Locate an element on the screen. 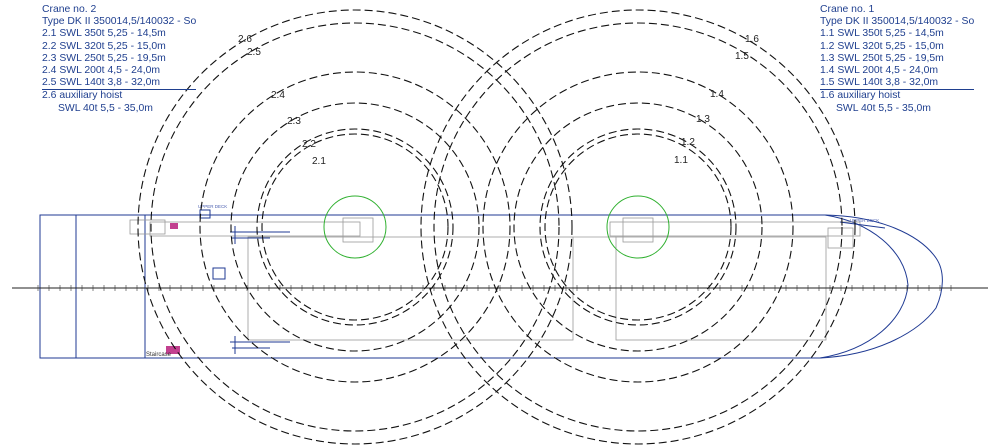 The height and width of the screenshot is (446, 1001). bow-structure is located at coordinates (840, 238).